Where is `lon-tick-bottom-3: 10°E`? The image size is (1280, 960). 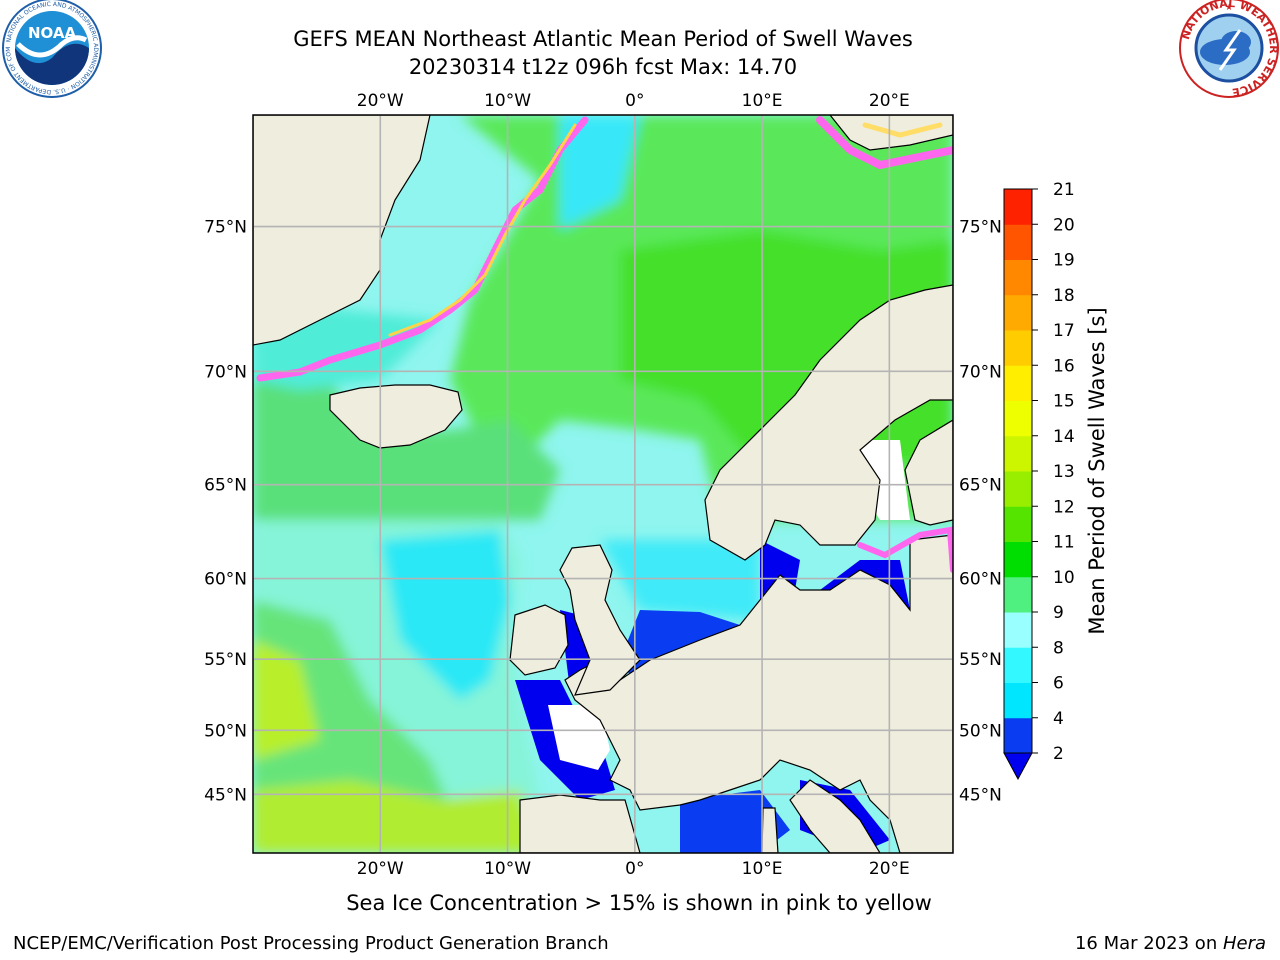
lon-tick-bottom-3: 10°E is located at coordinates (762, 869).